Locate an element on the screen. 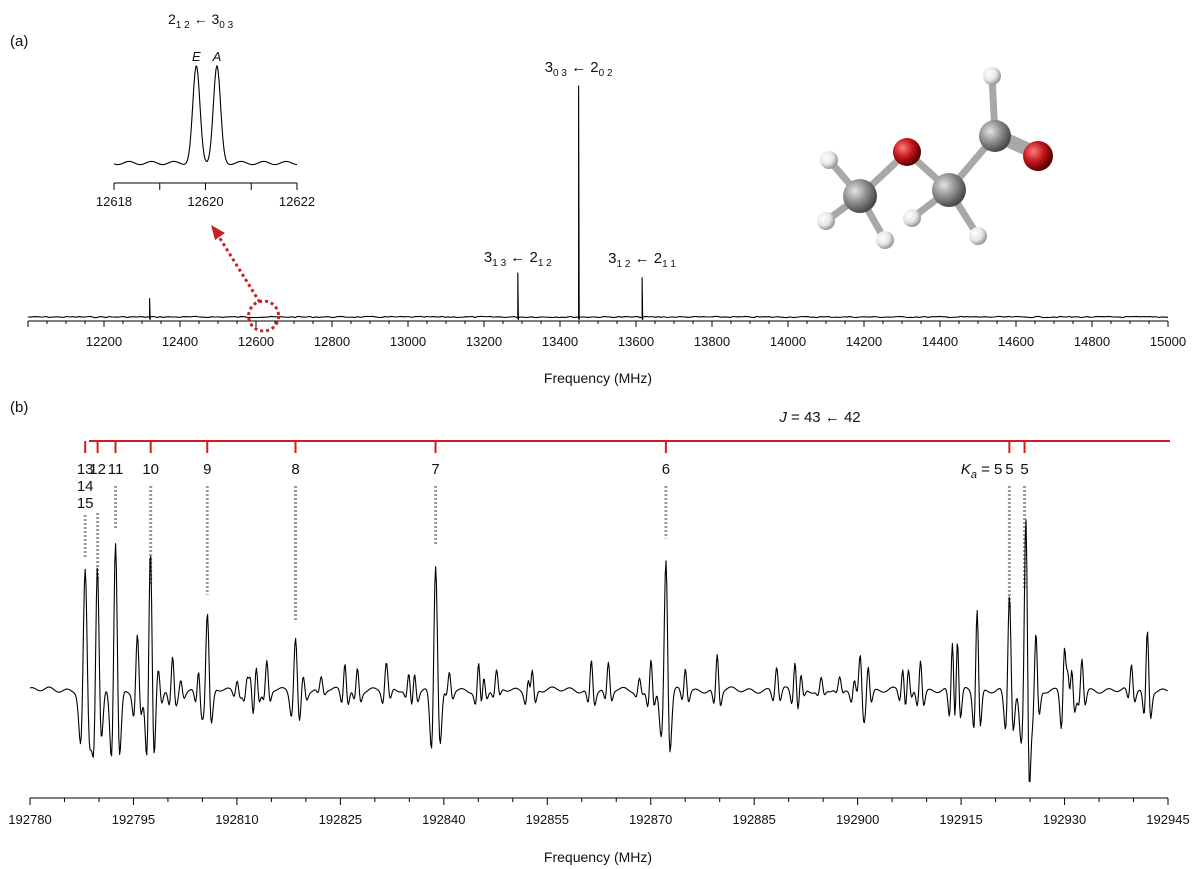 This screenshot has height=869, width=1200. highlight-circle is located at coordinates (264, 316).